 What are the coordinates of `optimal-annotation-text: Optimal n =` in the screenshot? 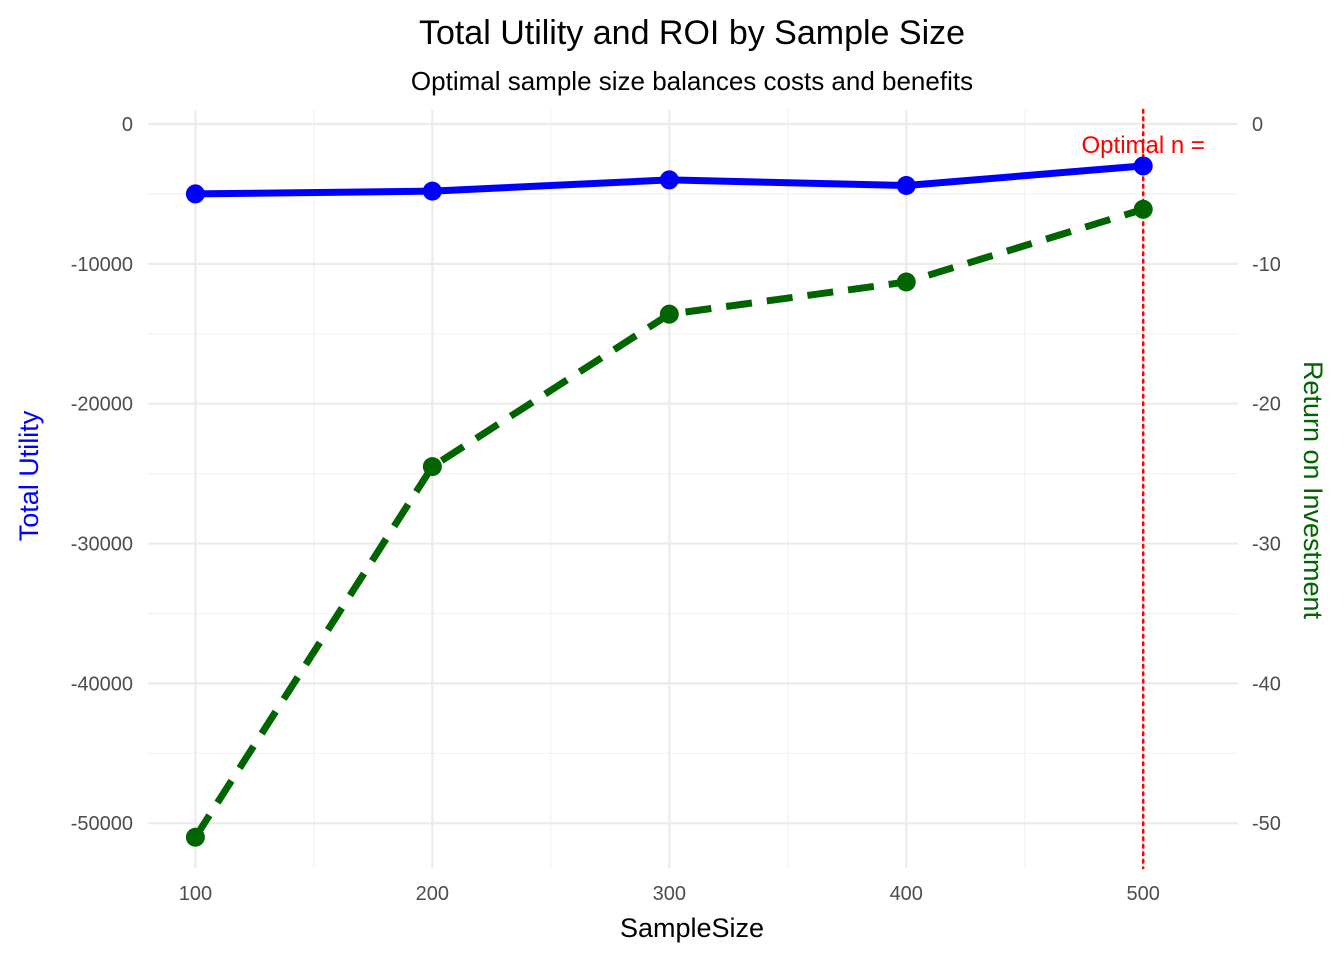 It's located at (1143, 145).